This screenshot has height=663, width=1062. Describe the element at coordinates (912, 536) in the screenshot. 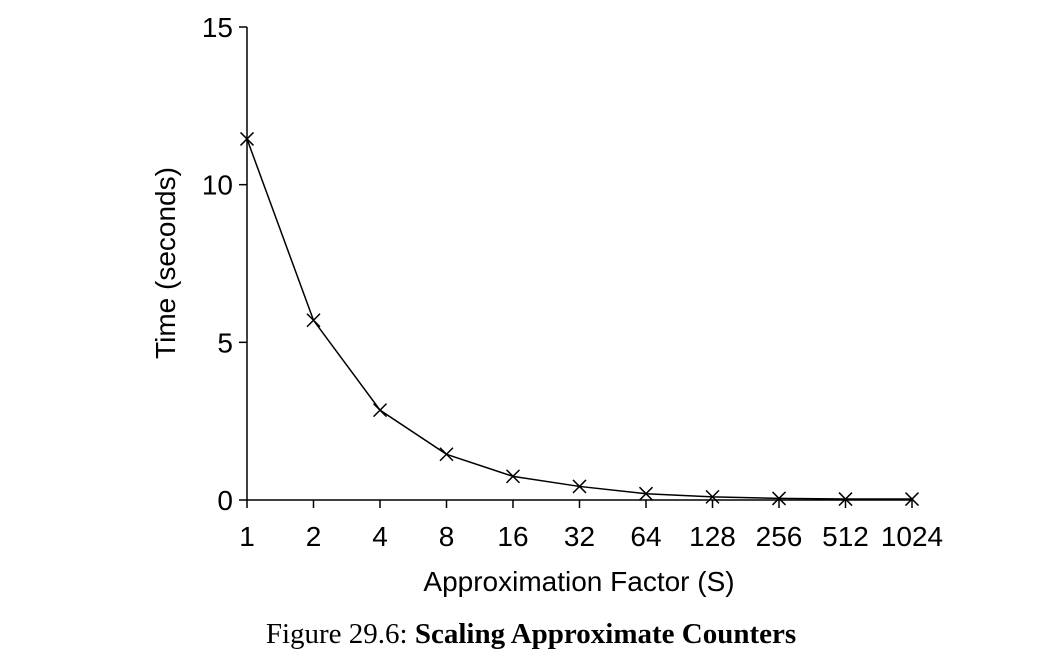

I see `x-tick-label: 1024` at that location.